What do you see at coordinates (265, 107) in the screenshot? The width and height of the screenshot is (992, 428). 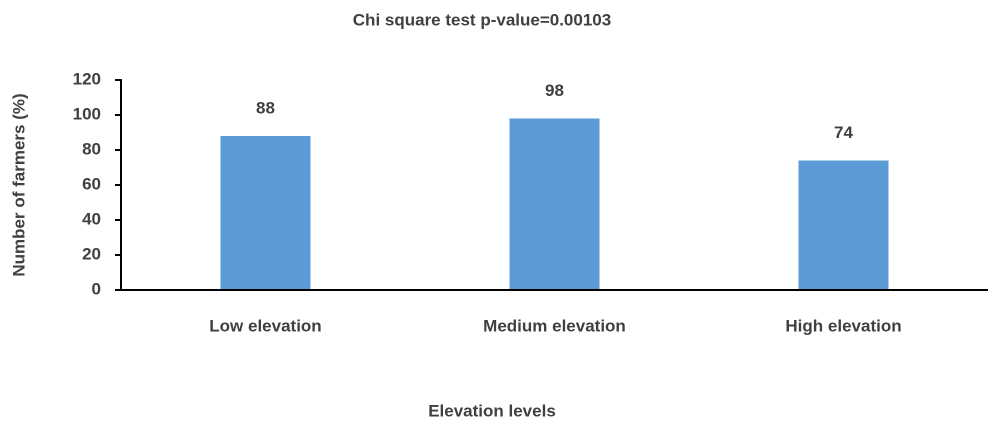 I see `data-label: 88` at bounding box center [265, 107].